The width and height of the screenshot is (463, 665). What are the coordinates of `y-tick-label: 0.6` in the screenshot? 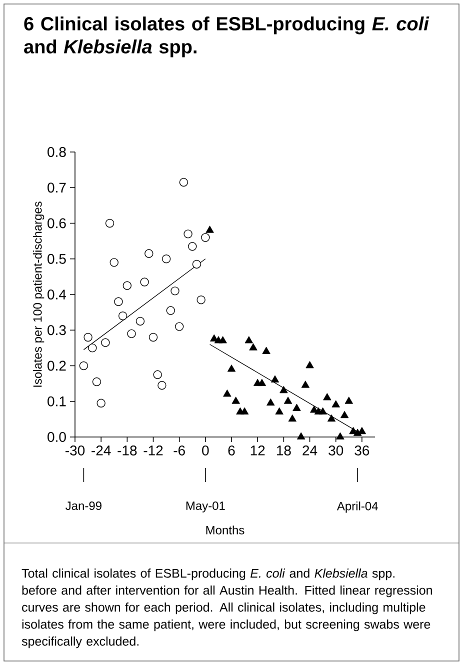 It's located at (57, 223).